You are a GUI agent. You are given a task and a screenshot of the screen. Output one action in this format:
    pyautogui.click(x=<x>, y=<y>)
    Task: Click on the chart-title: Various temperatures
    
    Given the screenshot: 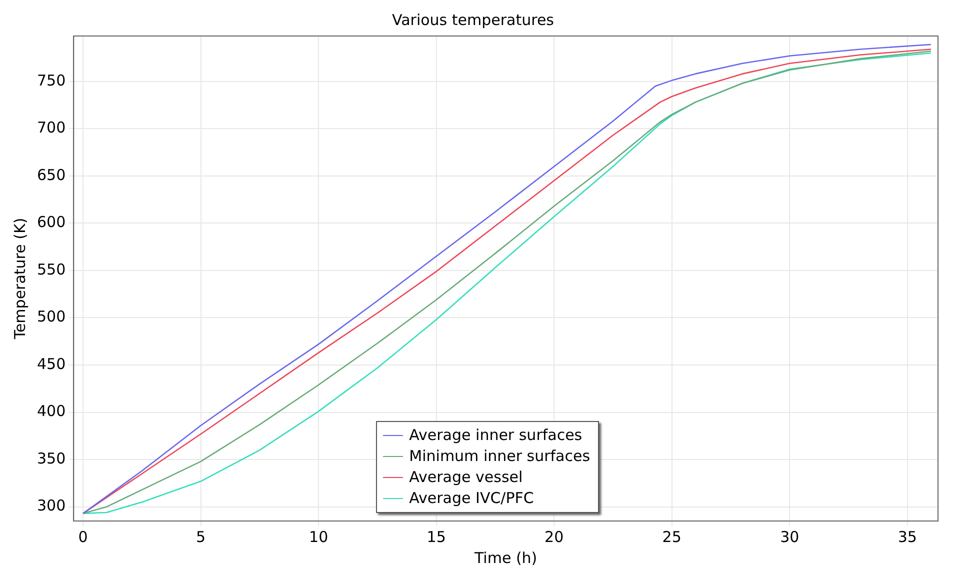 What is the action you would take?
    pyautogui.click(x=473, y=19)
    